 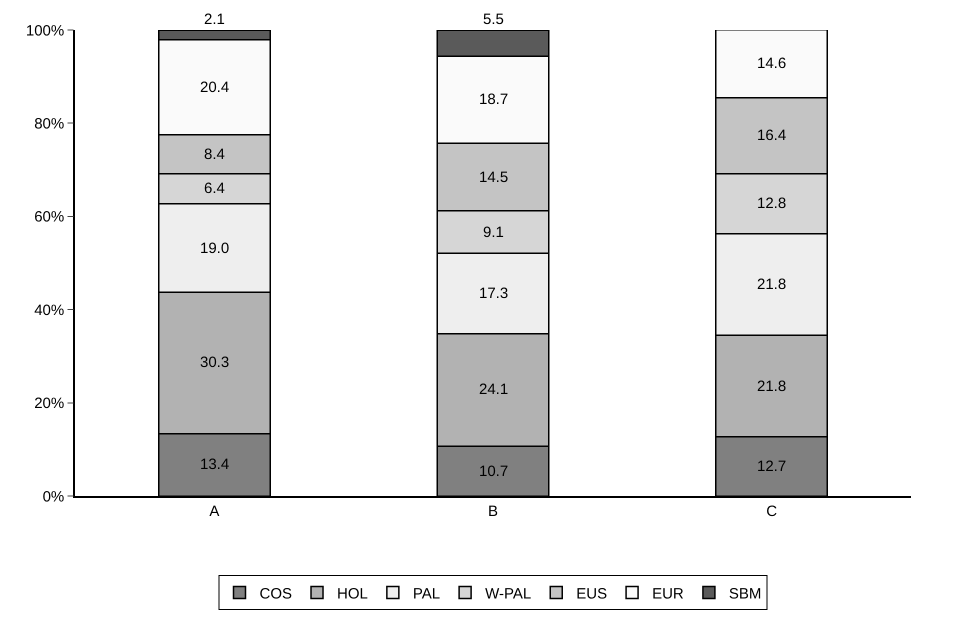 What do you see at coordinates (49, 217) in the screenshot?
I see `y-tick-label: 60%` at bounding box center [49, 217].